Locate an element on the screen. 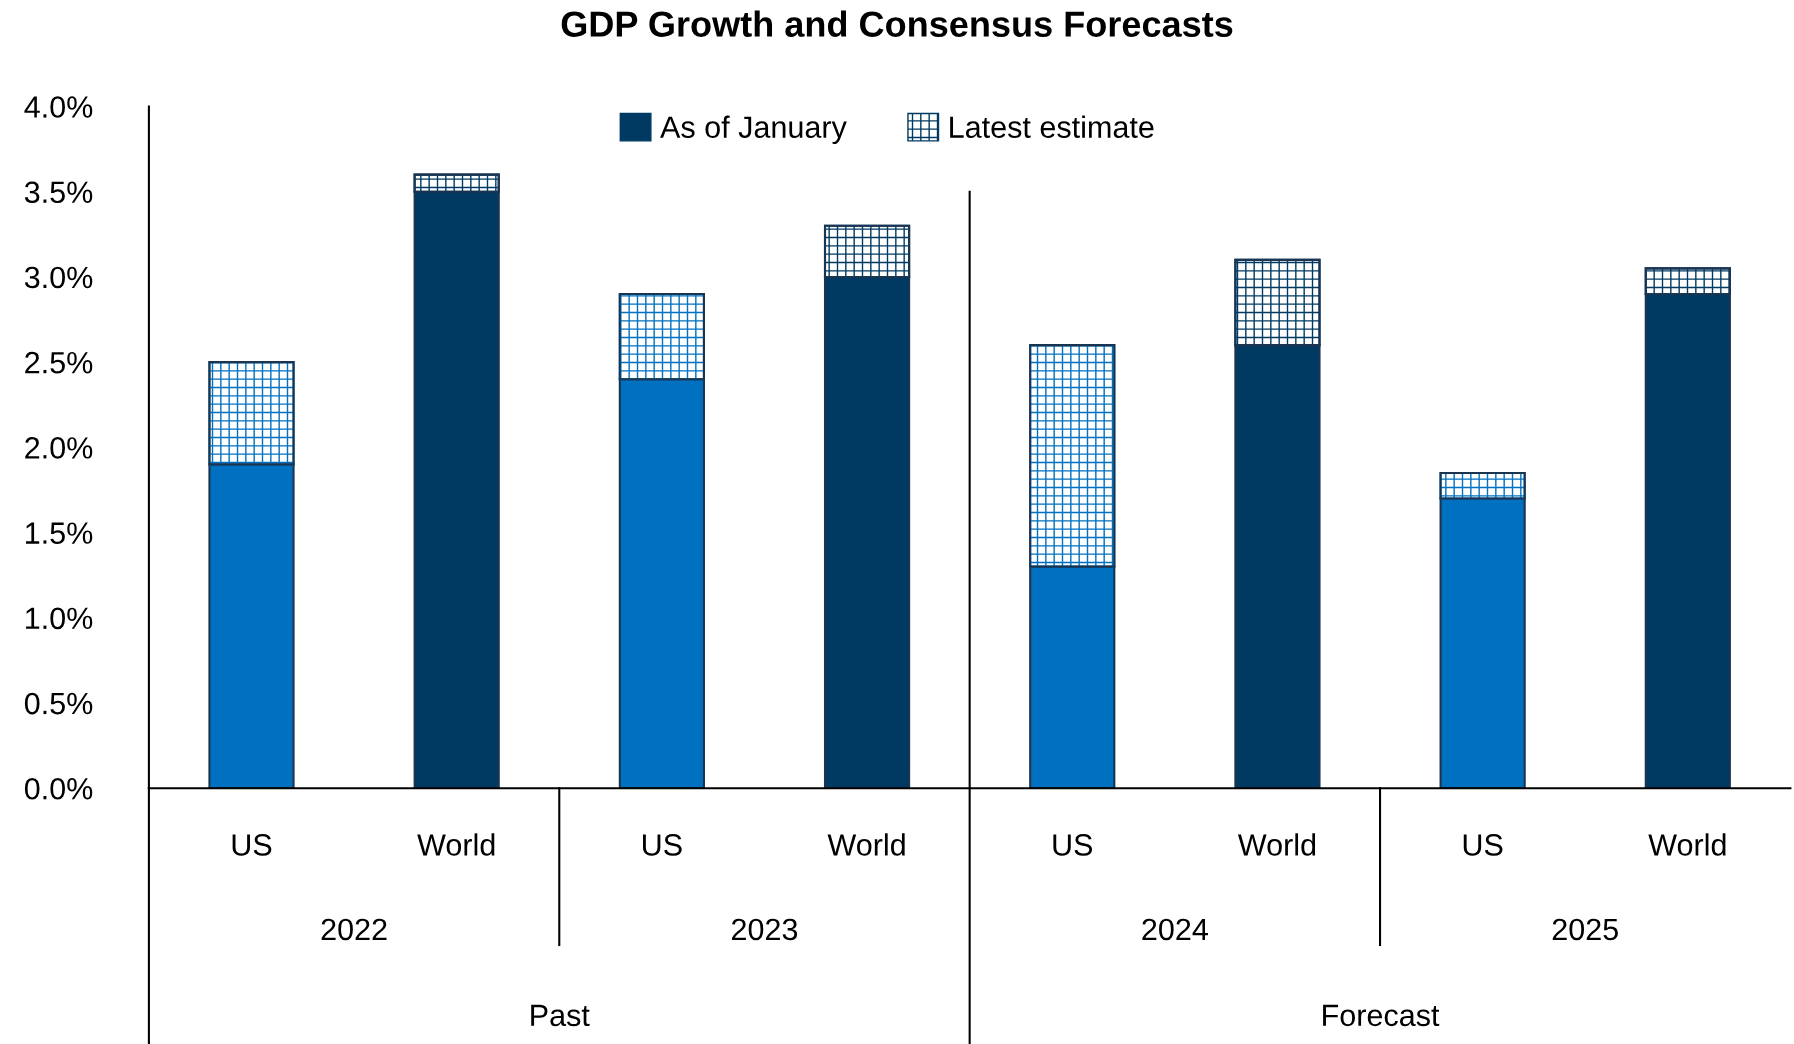 The width and height of the screenshot is (1794, 1044). y-tick-label: 3.5% is located at coordinates (58, 192).